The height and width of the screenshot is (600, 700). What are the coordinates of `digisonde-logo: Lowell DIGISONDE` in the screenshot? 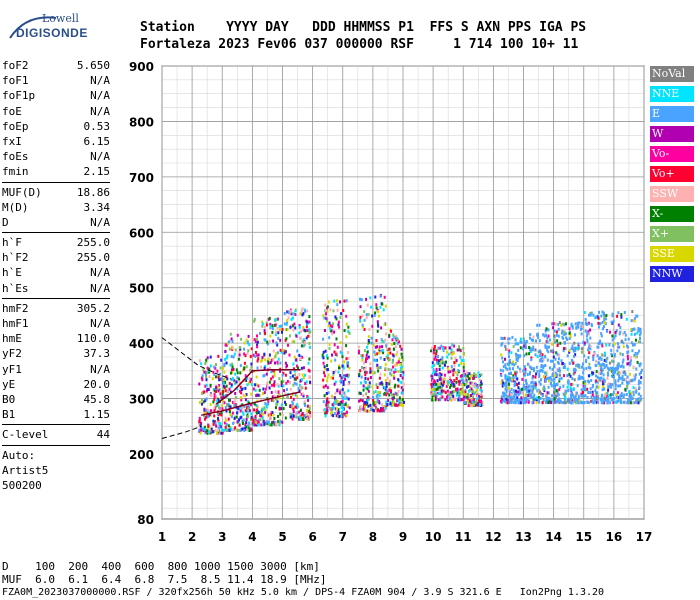 It's located at (66, 28).